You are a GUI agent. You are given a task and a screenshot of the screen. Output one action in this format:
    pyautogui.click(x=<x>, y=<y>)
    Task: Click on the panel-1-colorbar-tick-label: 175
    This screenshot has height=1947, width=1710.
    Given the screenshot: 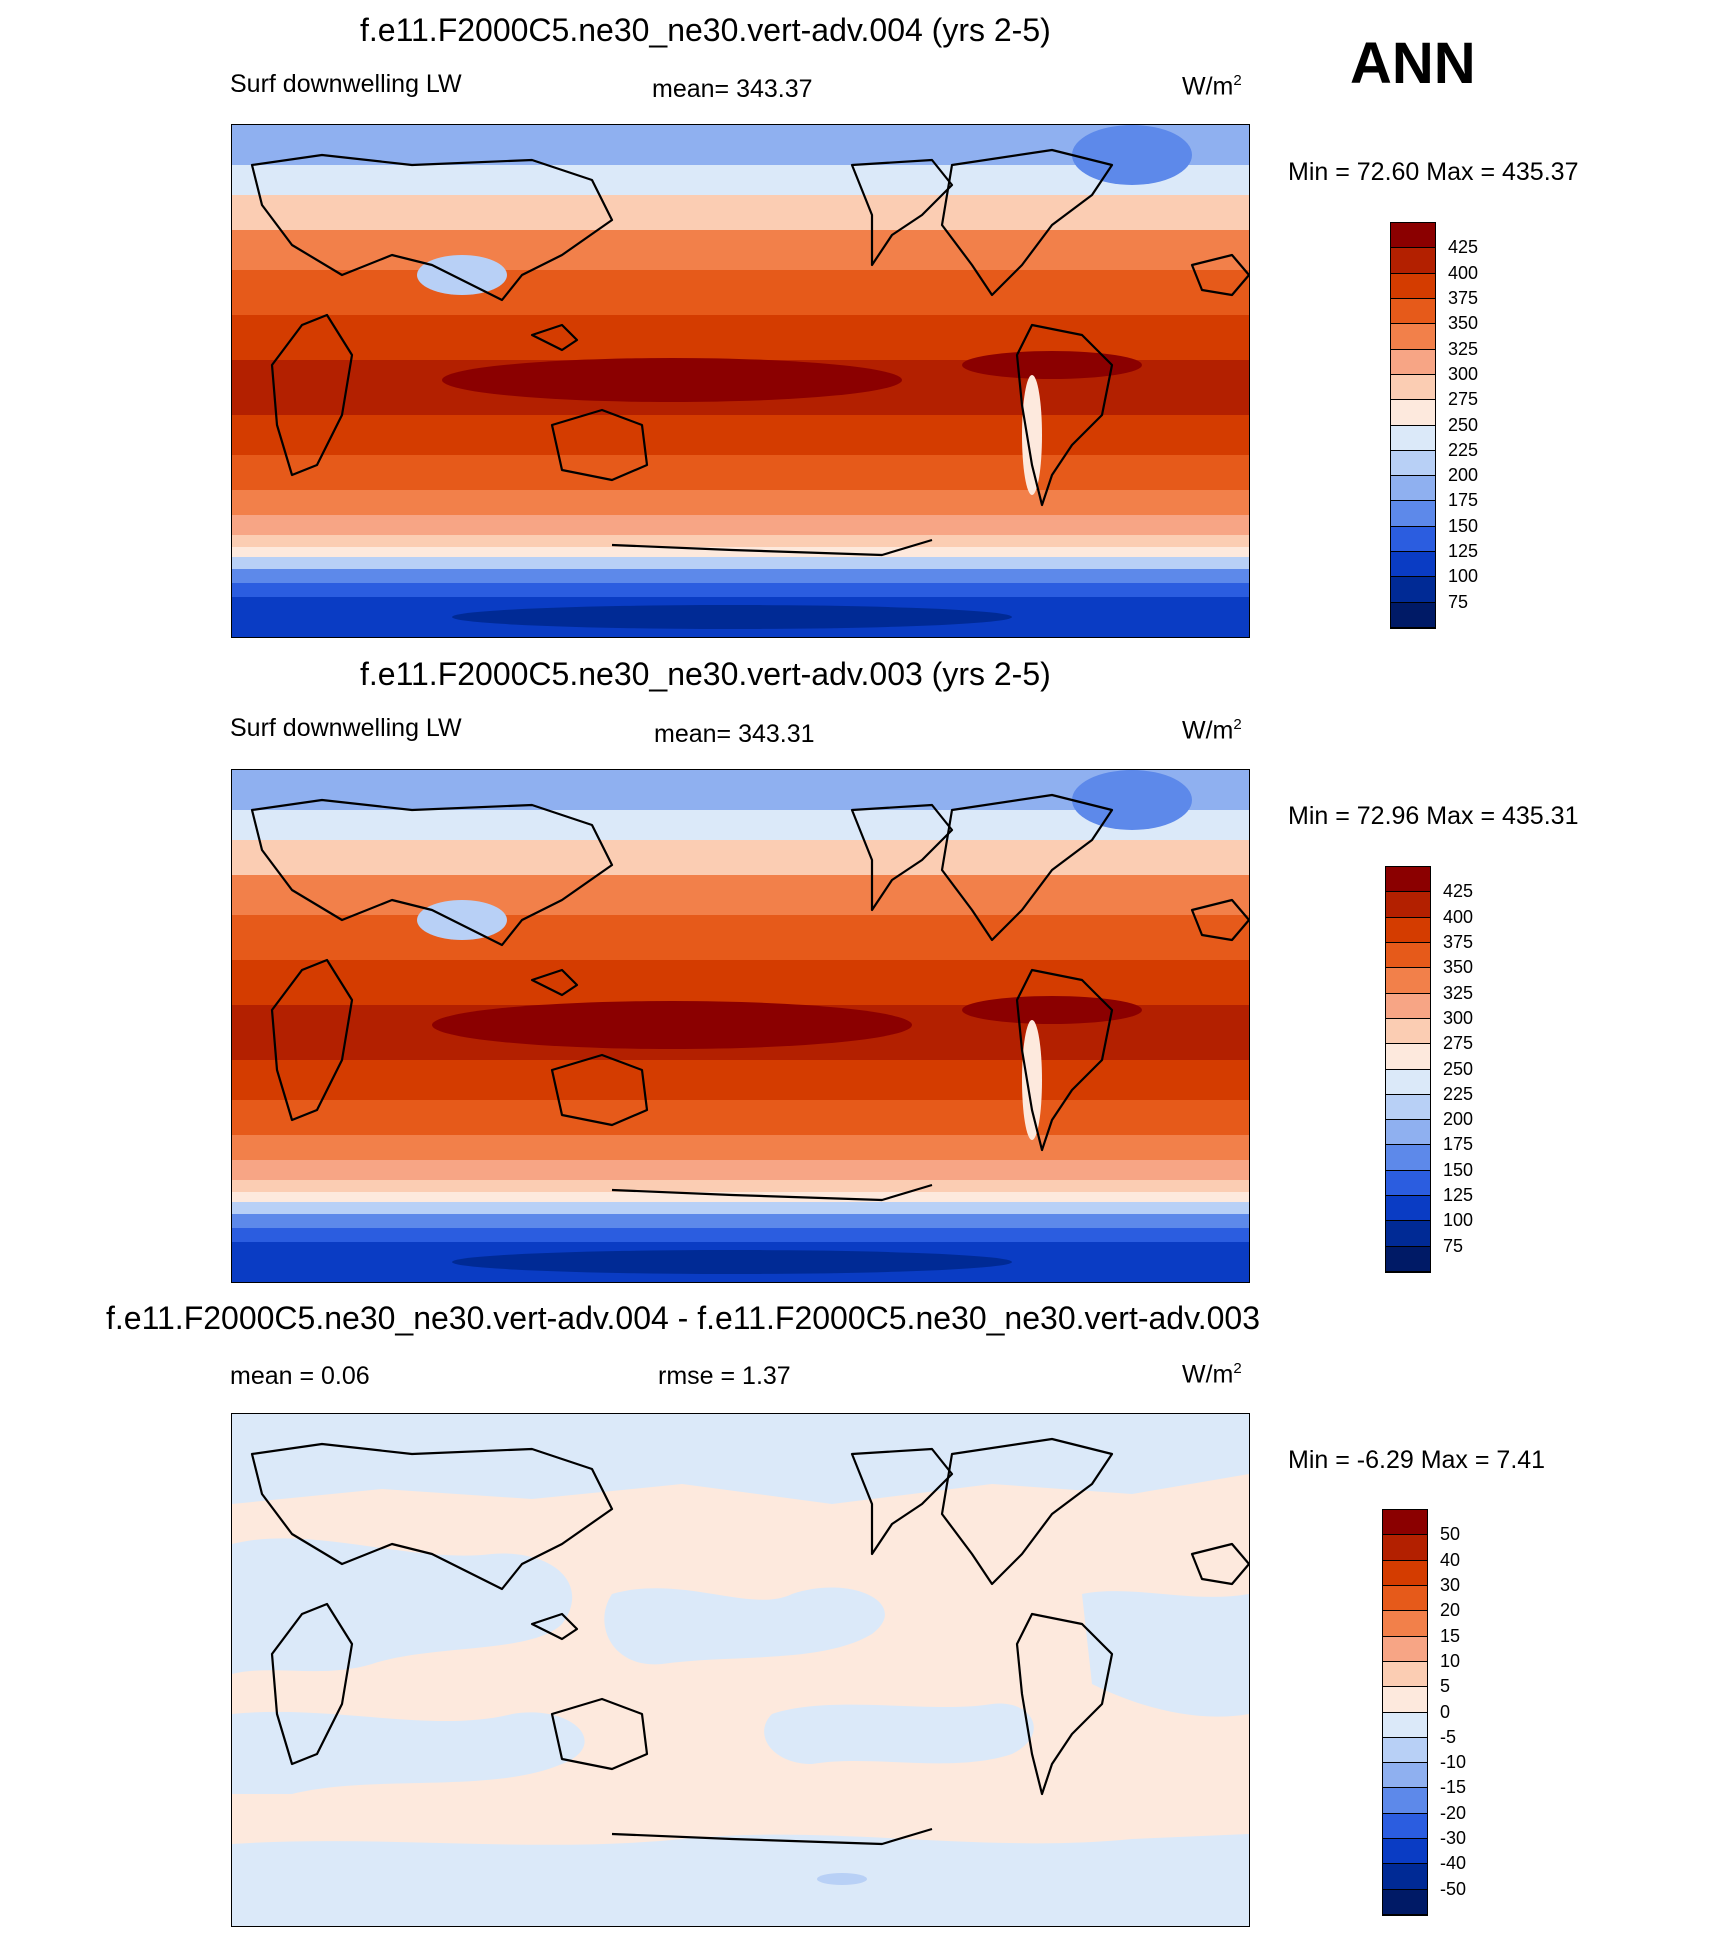 What is the action you would take?
    pyautogui.click(x=1463, y=500)
    